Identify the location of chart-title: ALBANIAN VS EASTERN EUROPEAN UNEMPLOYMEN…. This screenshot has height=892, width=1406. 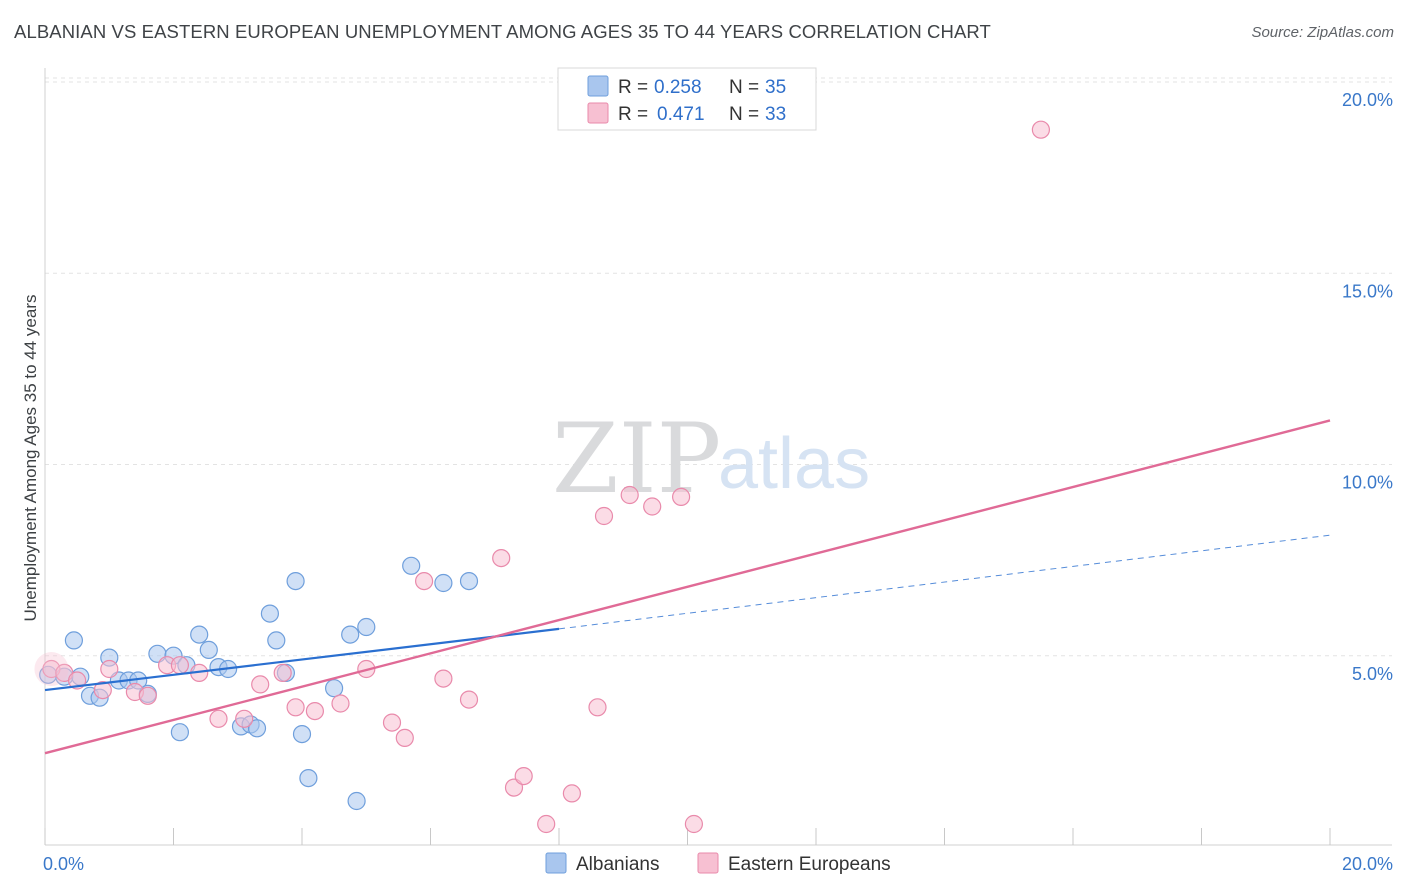
(502, 31).